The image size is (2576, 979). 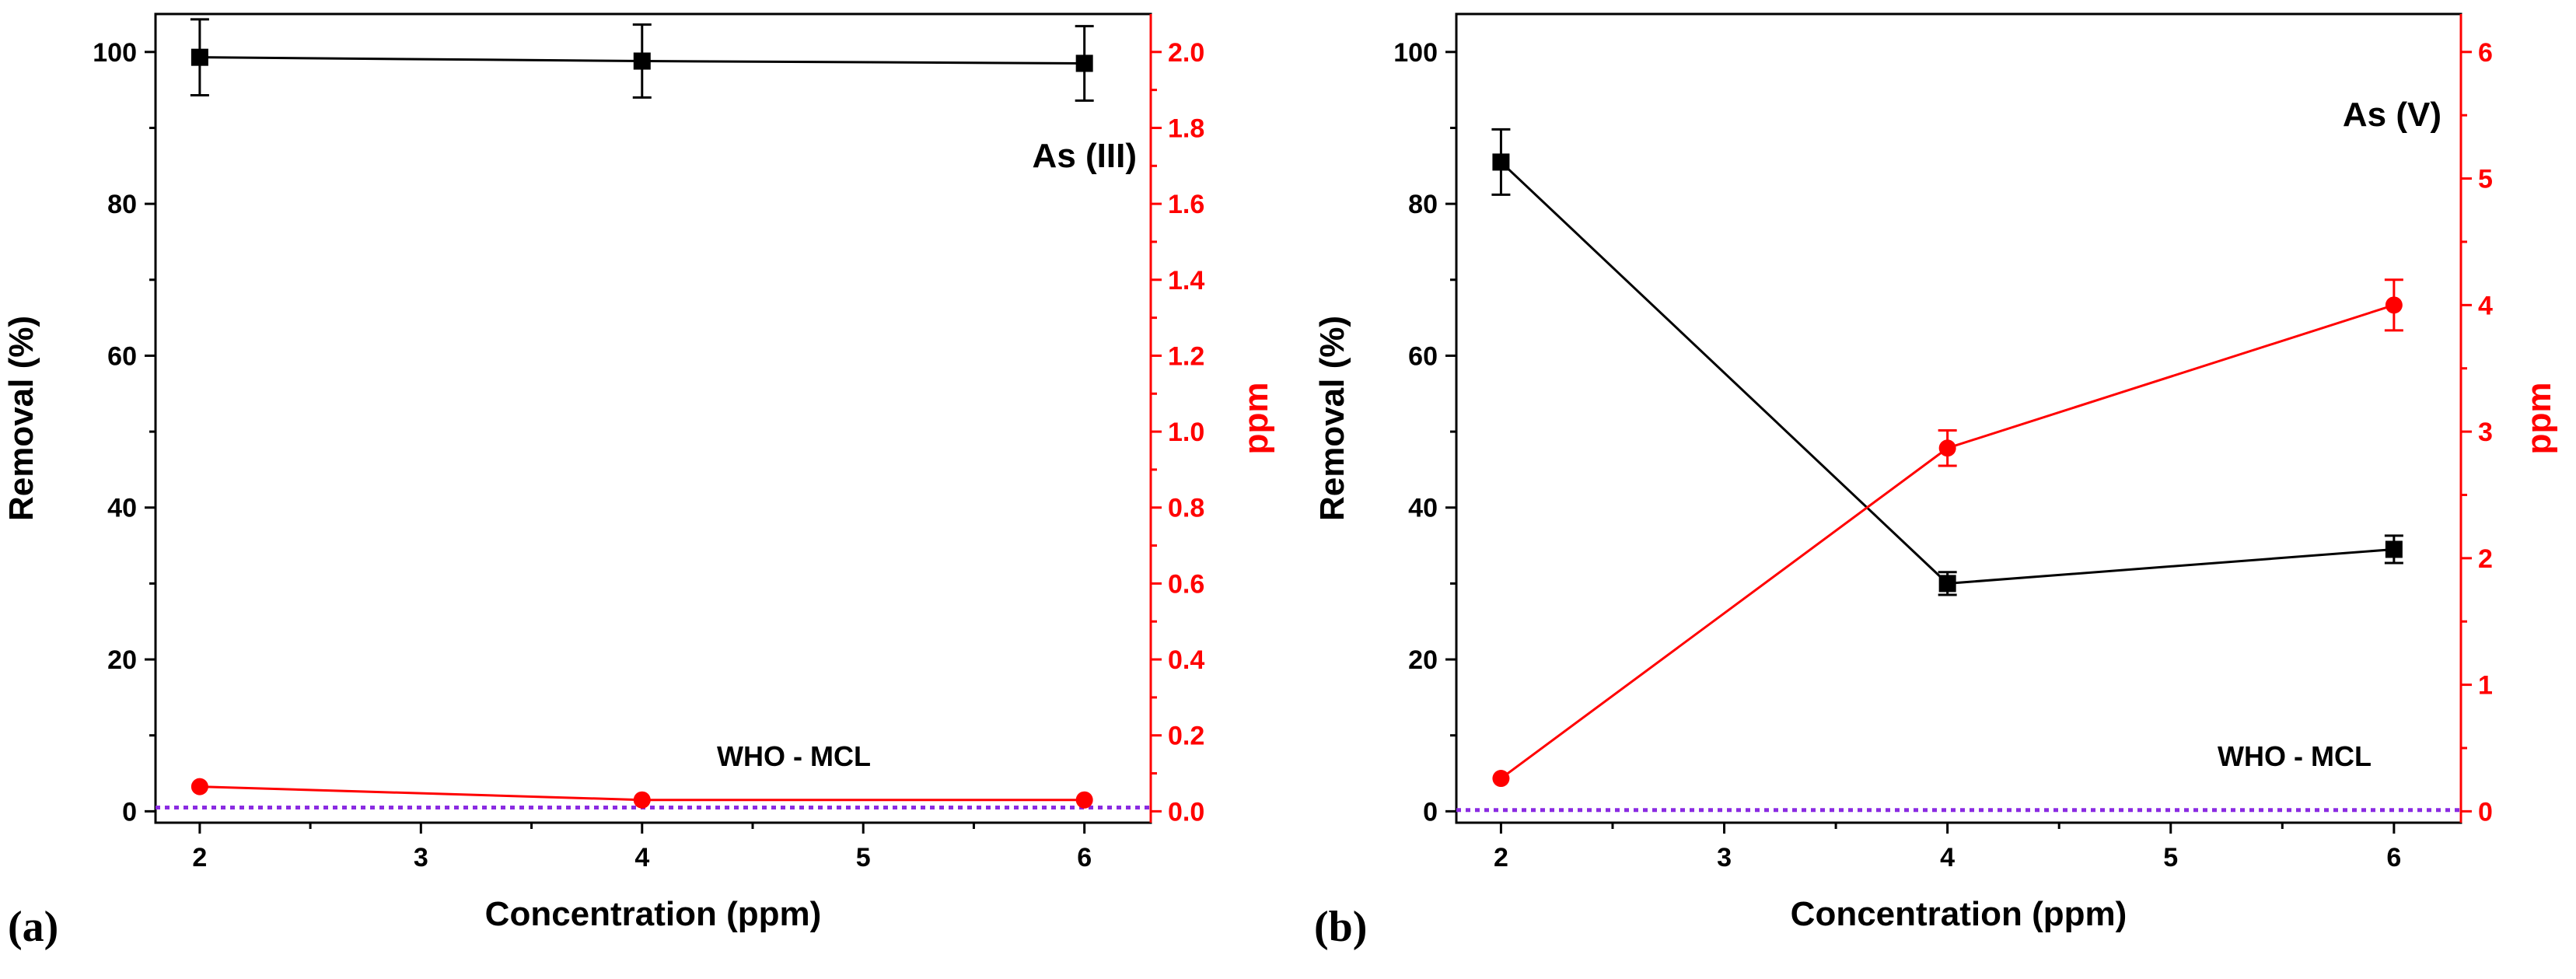 What do you see at coordinates (1186, 53) in the screenshot?
I see `y-right-tick-label: 2.0` at bounding box center [1186, 53].